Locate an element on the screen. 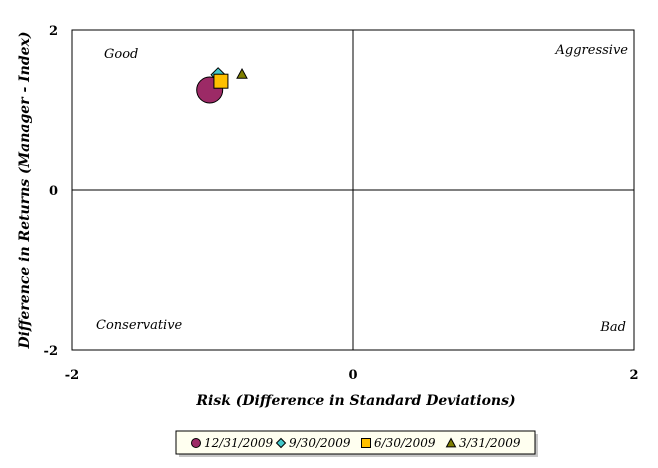 The width and height of the screenshot is (658, 468). x-tick-label-right: 2 is located at coordinates (633, 375).